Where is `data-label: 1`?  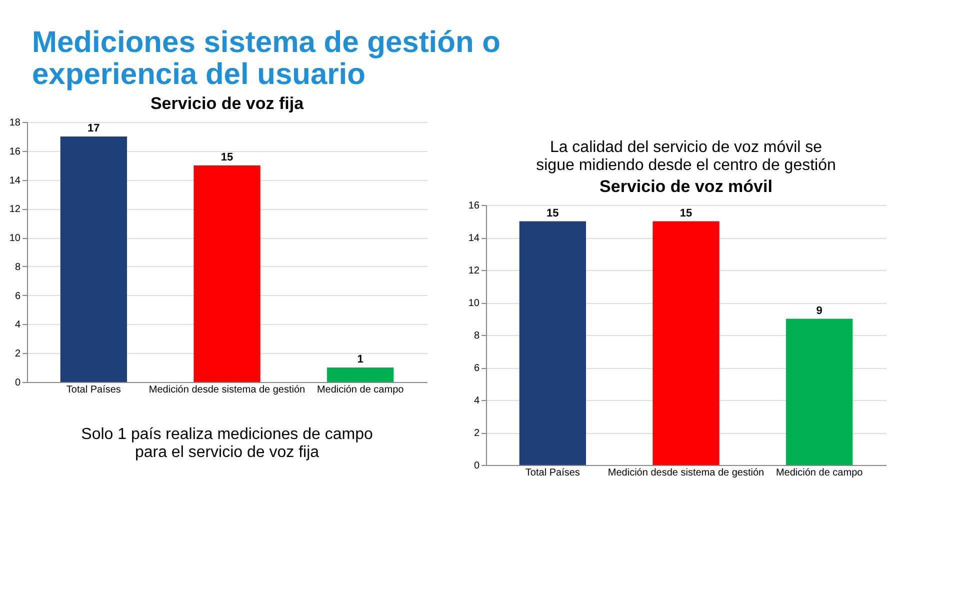 data-label: 1 is located at coordinates (360, 360).